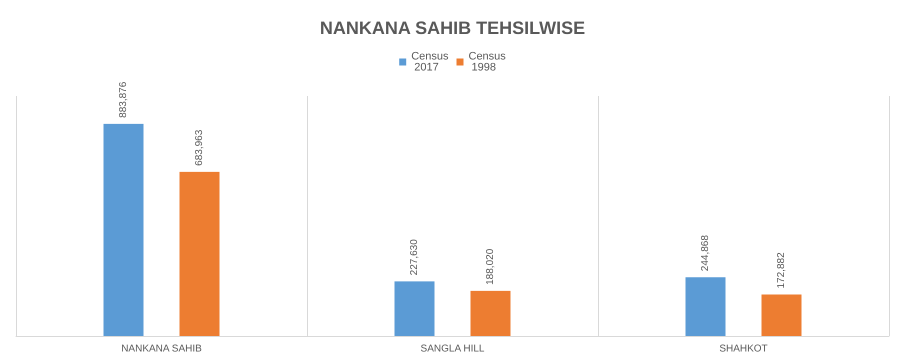  I want to click on x-tick-label: SHAHKOT, so click(743, 349).